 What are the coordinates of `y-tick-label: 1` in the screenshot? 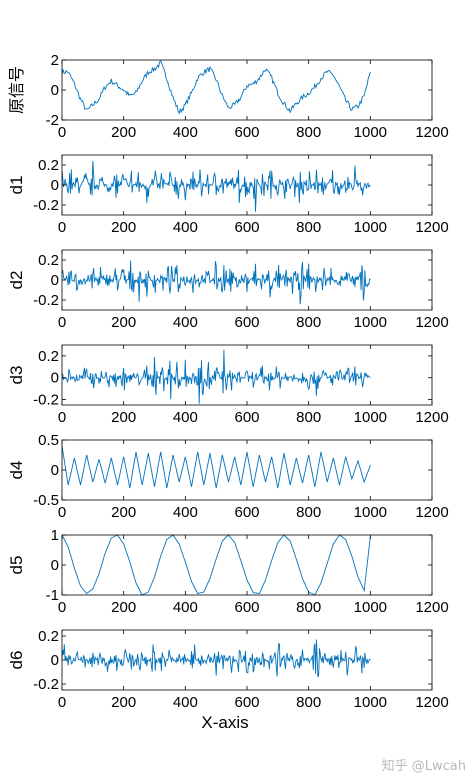 It's located at (55, 535).